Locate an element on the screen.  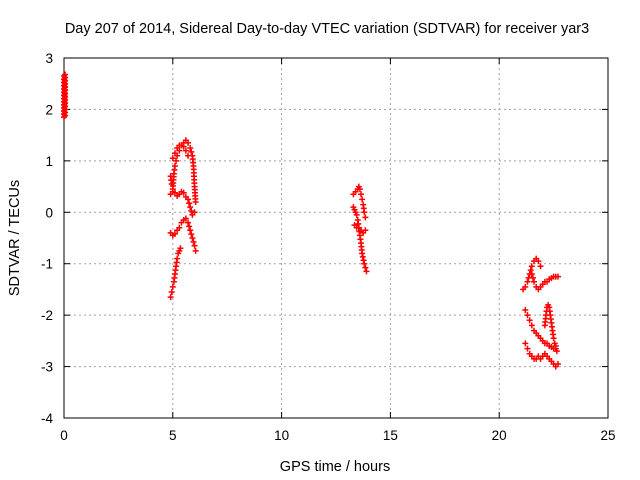
y-tick-label: -4 is located at coordinates (47, 418).